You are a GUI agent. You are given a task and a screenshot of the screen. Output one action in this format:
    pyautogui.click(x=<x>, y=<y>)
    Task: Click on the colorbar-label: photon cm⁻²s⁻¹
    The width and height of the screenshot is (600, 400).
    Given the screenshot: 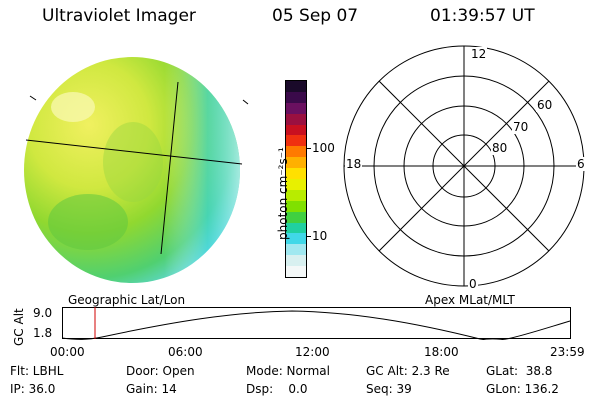 What is the action you would take?
    pyautogui.click(x=283, y=193)
    